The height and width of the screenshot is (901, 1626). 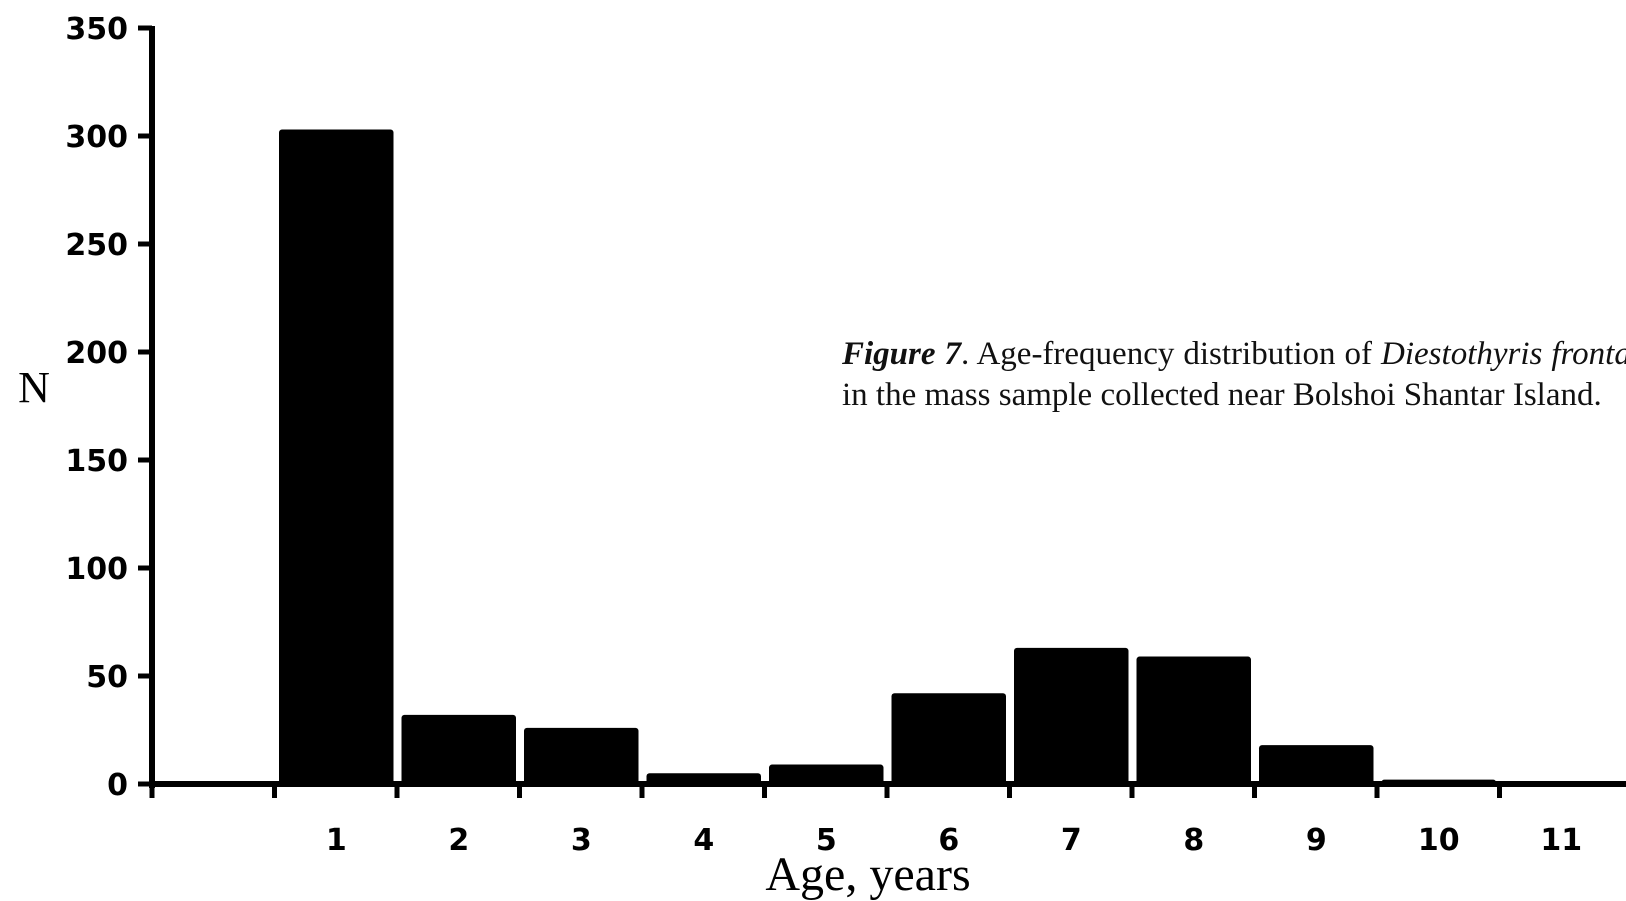 What do you see at coordinates (34, 387) in the screenshot?
I see `y-axis-title: N` at bounding box center [34, 387].